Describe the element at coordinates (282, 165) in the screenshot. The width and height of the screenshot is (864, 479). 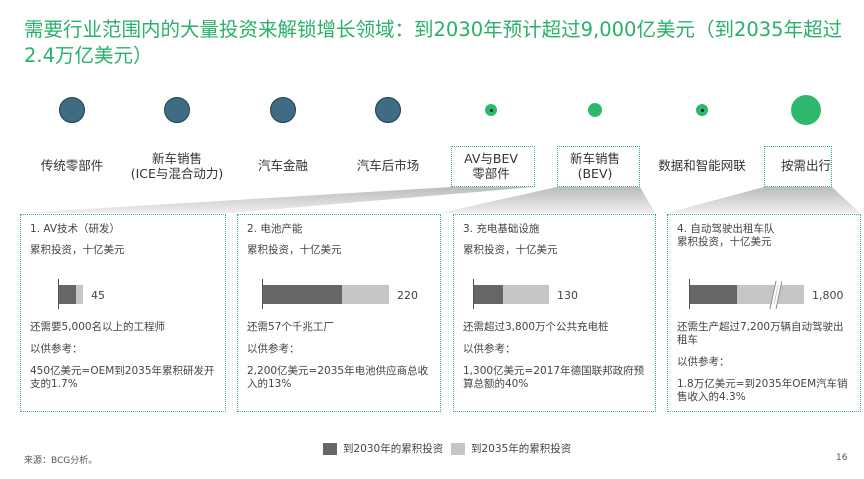
I see `segment-label: 汽车金融` at that location.